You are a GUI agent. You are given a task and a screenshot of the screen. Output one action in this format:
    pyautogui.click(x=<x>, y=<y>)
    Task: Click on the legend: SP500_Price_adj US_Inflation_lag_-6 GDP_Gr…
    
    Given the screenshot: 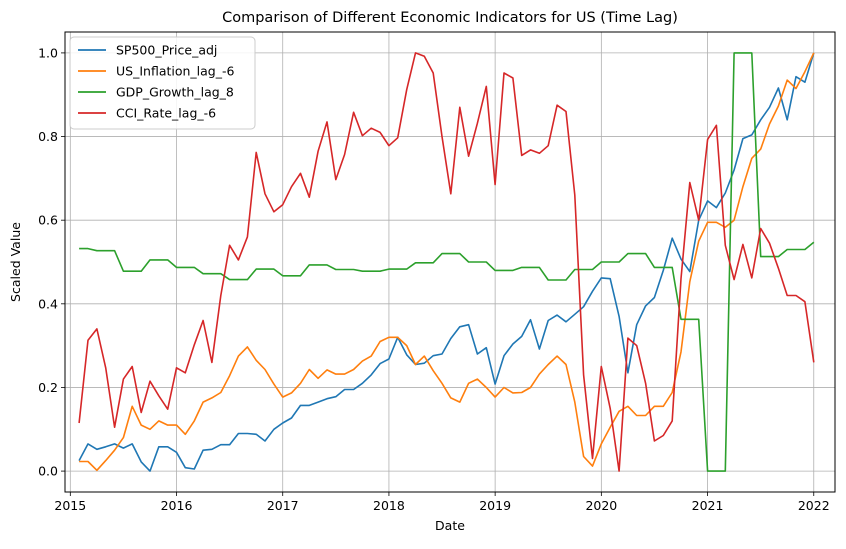 What is the action you would take?
    pyautogui.click(x=162, y=83)
    